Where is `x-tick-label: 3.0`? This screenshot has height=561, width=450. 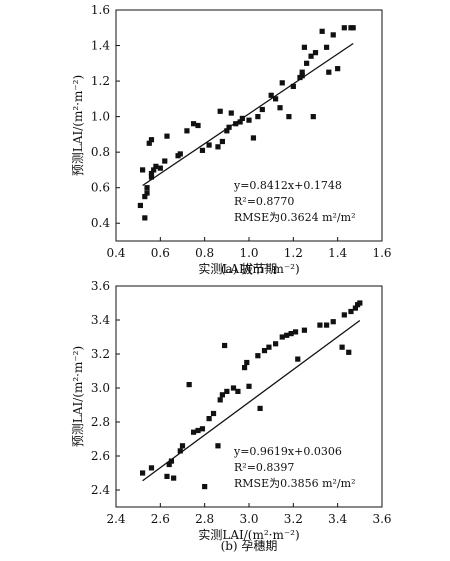 x-tick-label: 3.0 is located at coordinates (248, 519).